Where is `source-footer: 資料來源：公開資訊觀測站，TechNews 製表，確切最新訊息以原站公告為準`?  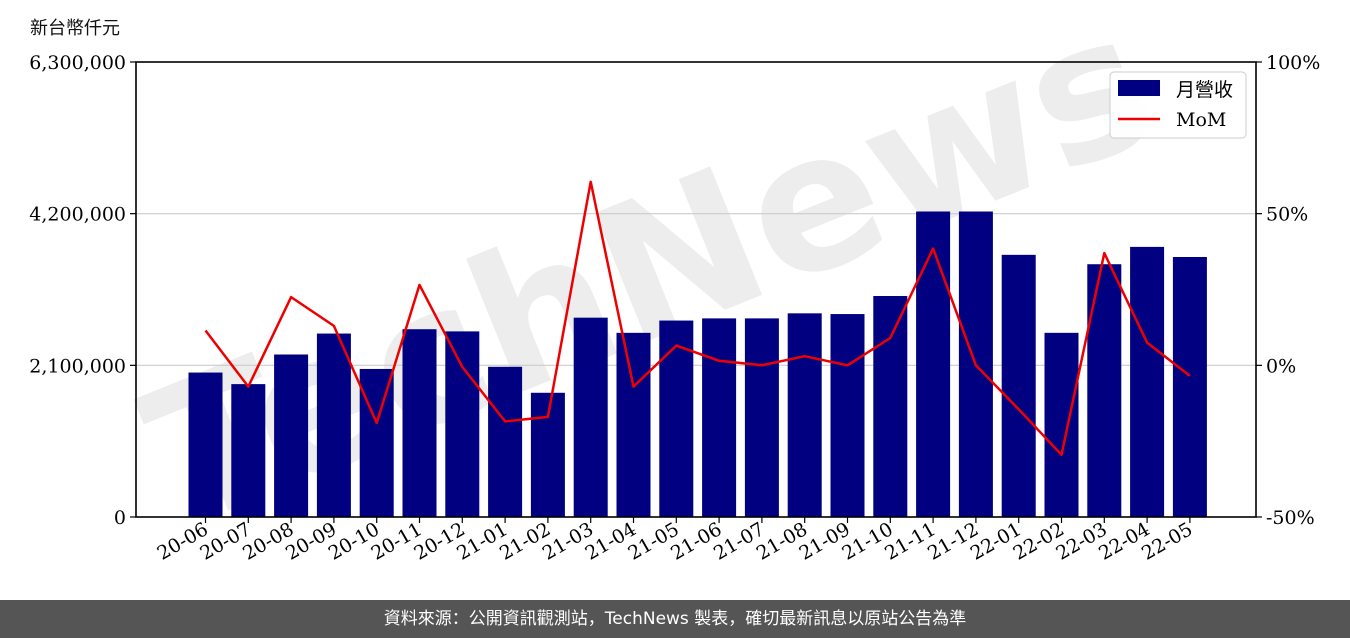
source-footer: 資料來源：公開資訊觀測站，TechNews 製表，確切最新訊息以原站公告為準 is located at coordinates (675, 619).